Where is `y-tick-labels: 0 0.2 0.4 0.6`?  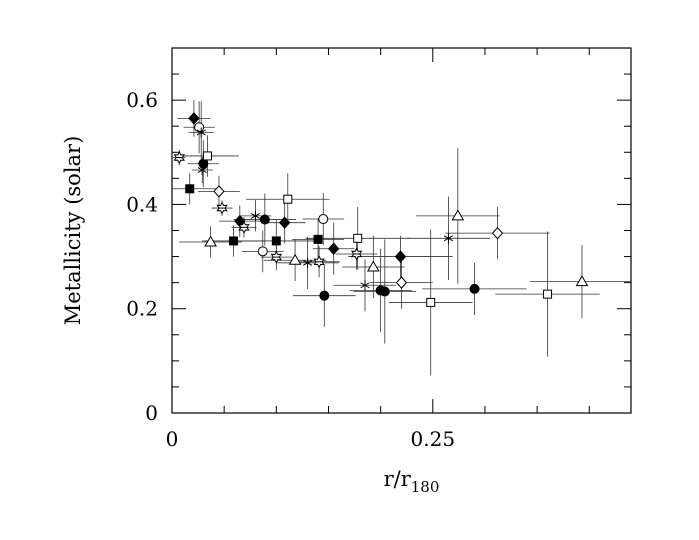 y-tick-labels: 0 0.2 0.4 0.6 is located at coordinates (142, 256).